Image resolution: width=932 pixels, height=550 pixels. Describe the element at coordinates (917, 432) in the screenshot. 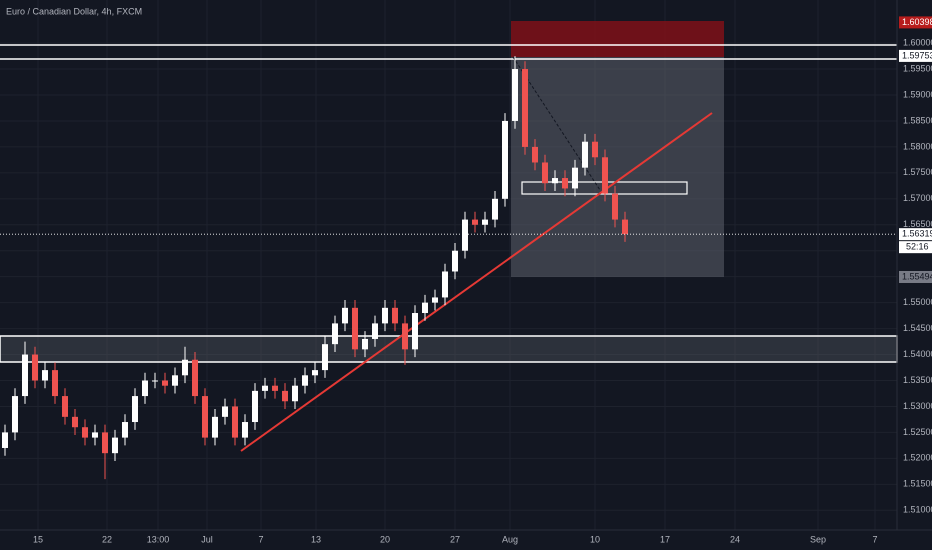

I see `y-tick-label: 1.52500` at that location.